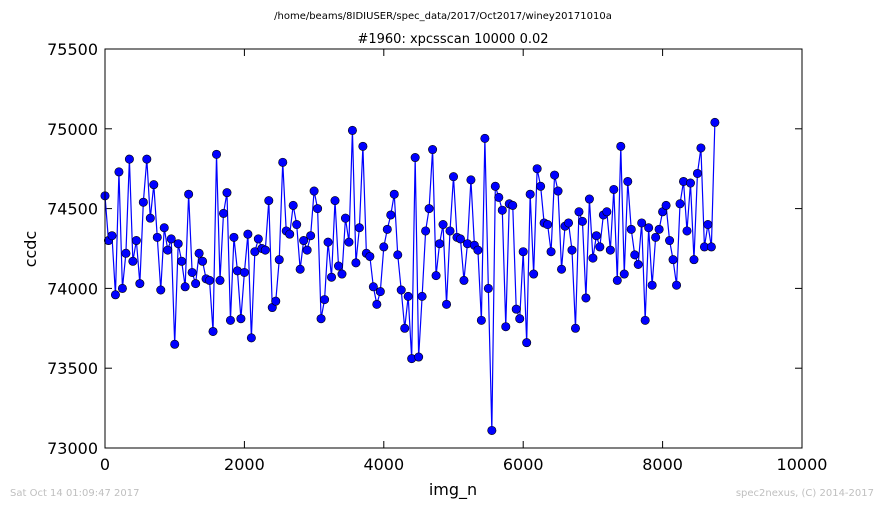  I want to click on chart-title: #1960: xpcsscan 10000 0.02, so click(452, 39).